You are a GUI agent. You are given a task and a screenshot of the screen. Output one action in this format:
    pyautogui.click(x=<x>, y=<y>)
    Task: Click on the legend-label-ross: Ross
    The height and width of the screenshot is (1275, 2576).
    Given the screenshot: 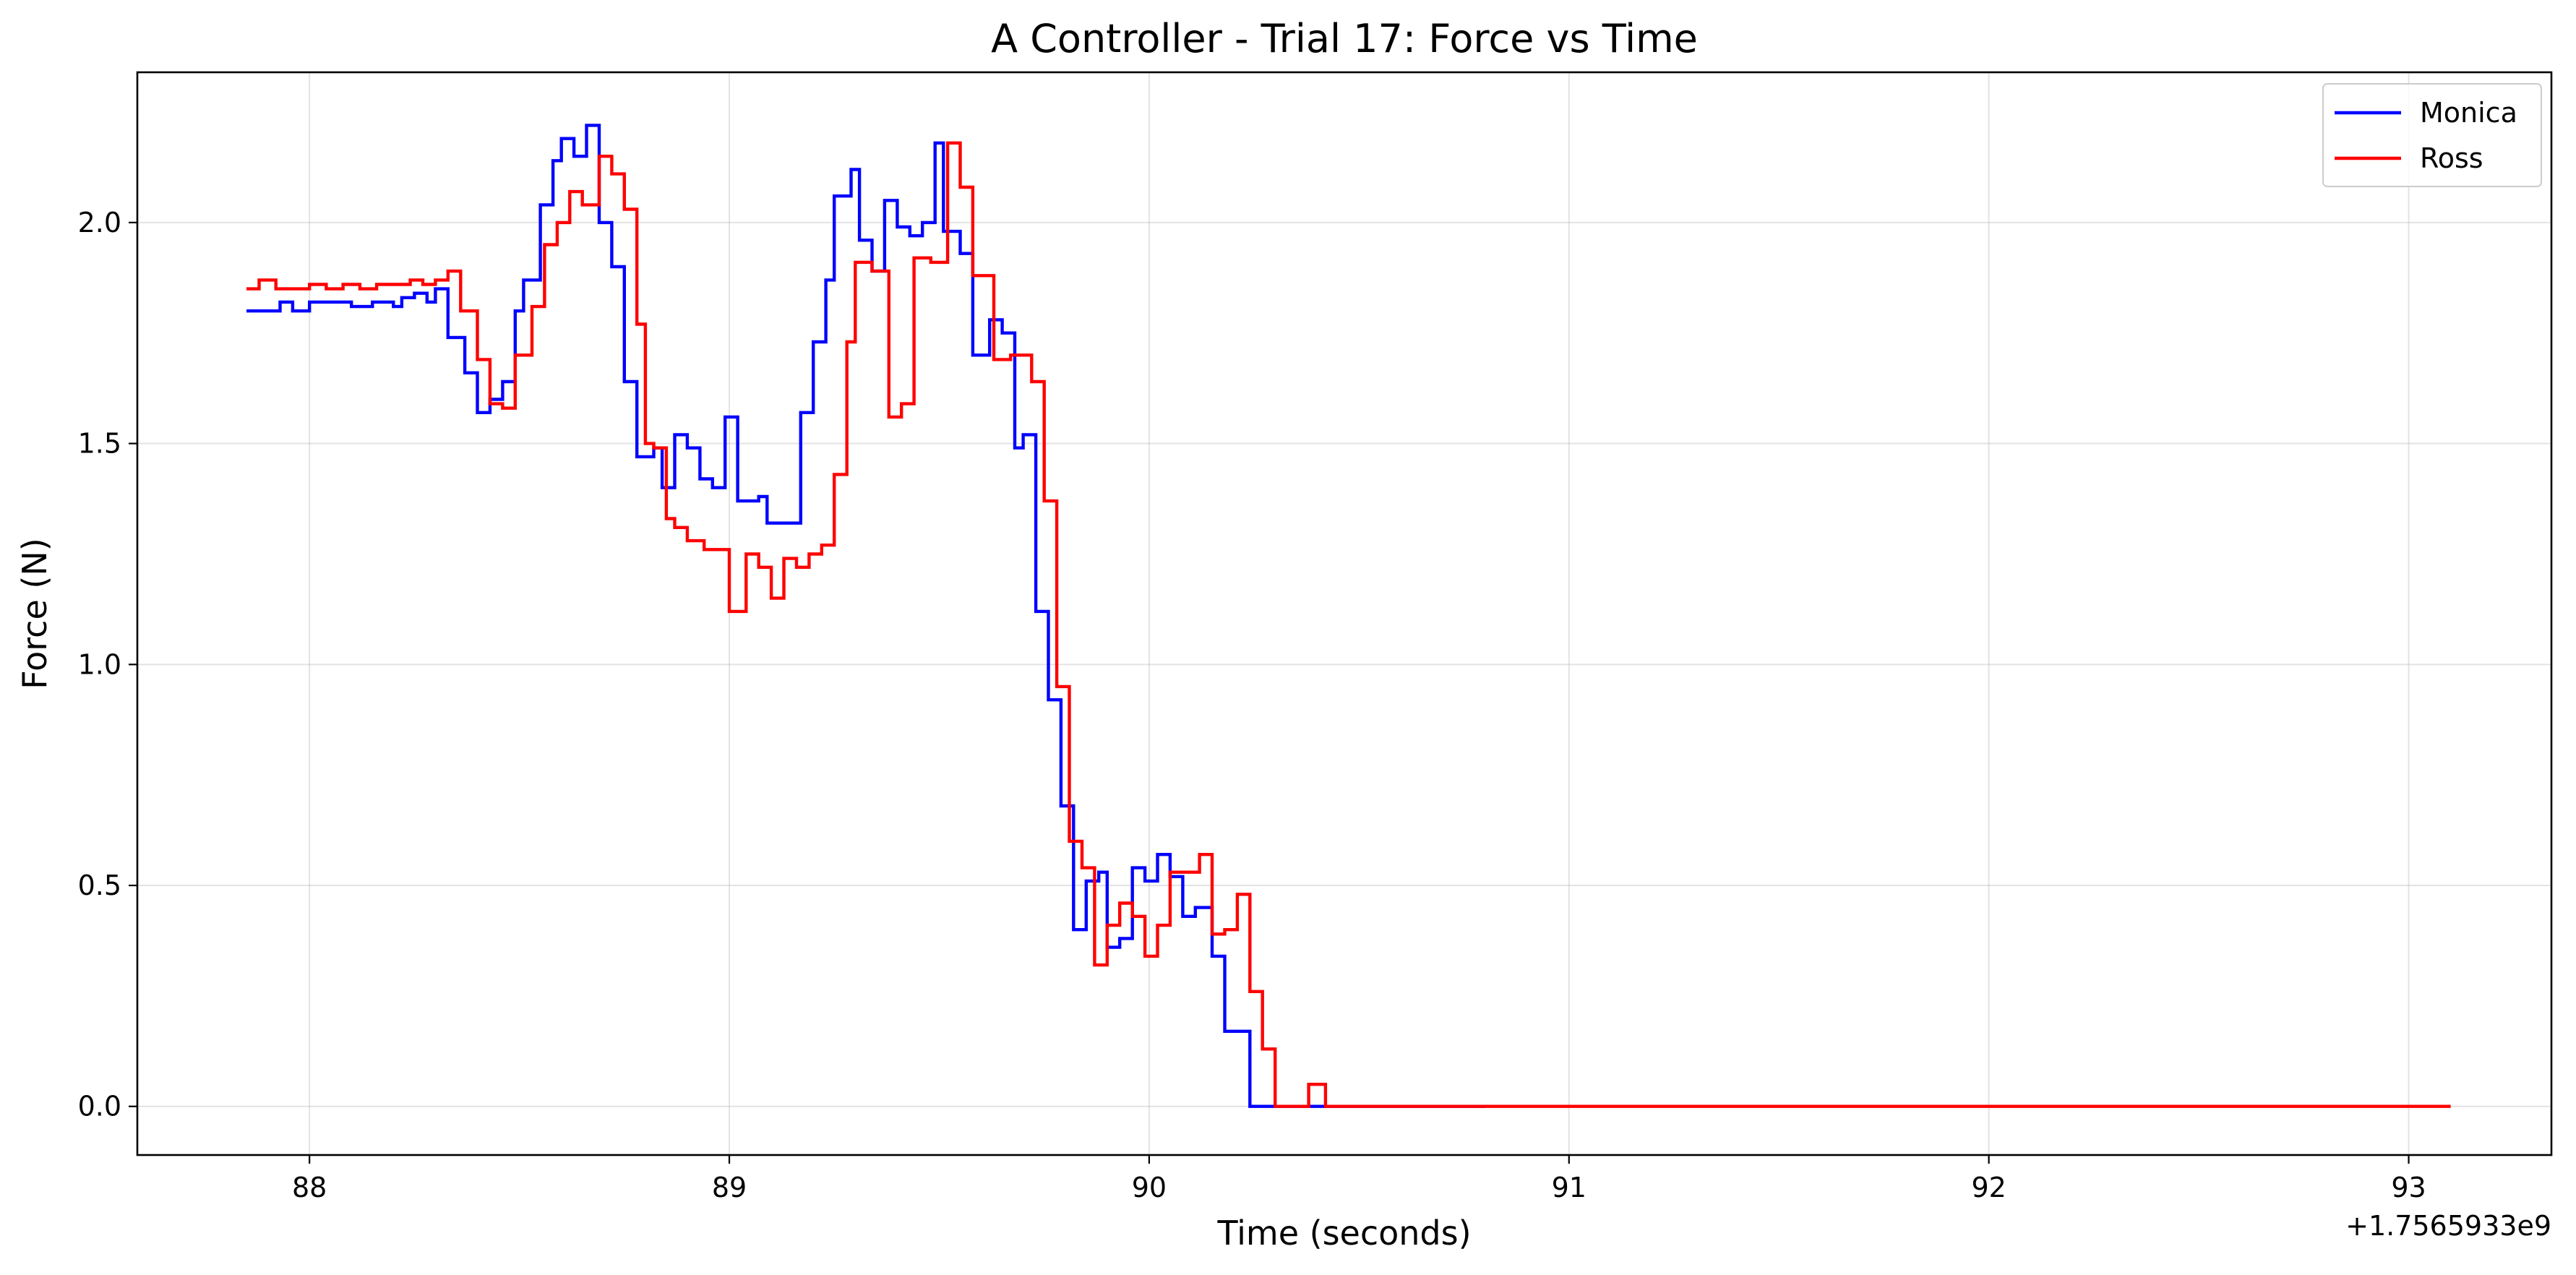 What is the action you would take?
    pyautogui.click(x=2451, y=158)
    